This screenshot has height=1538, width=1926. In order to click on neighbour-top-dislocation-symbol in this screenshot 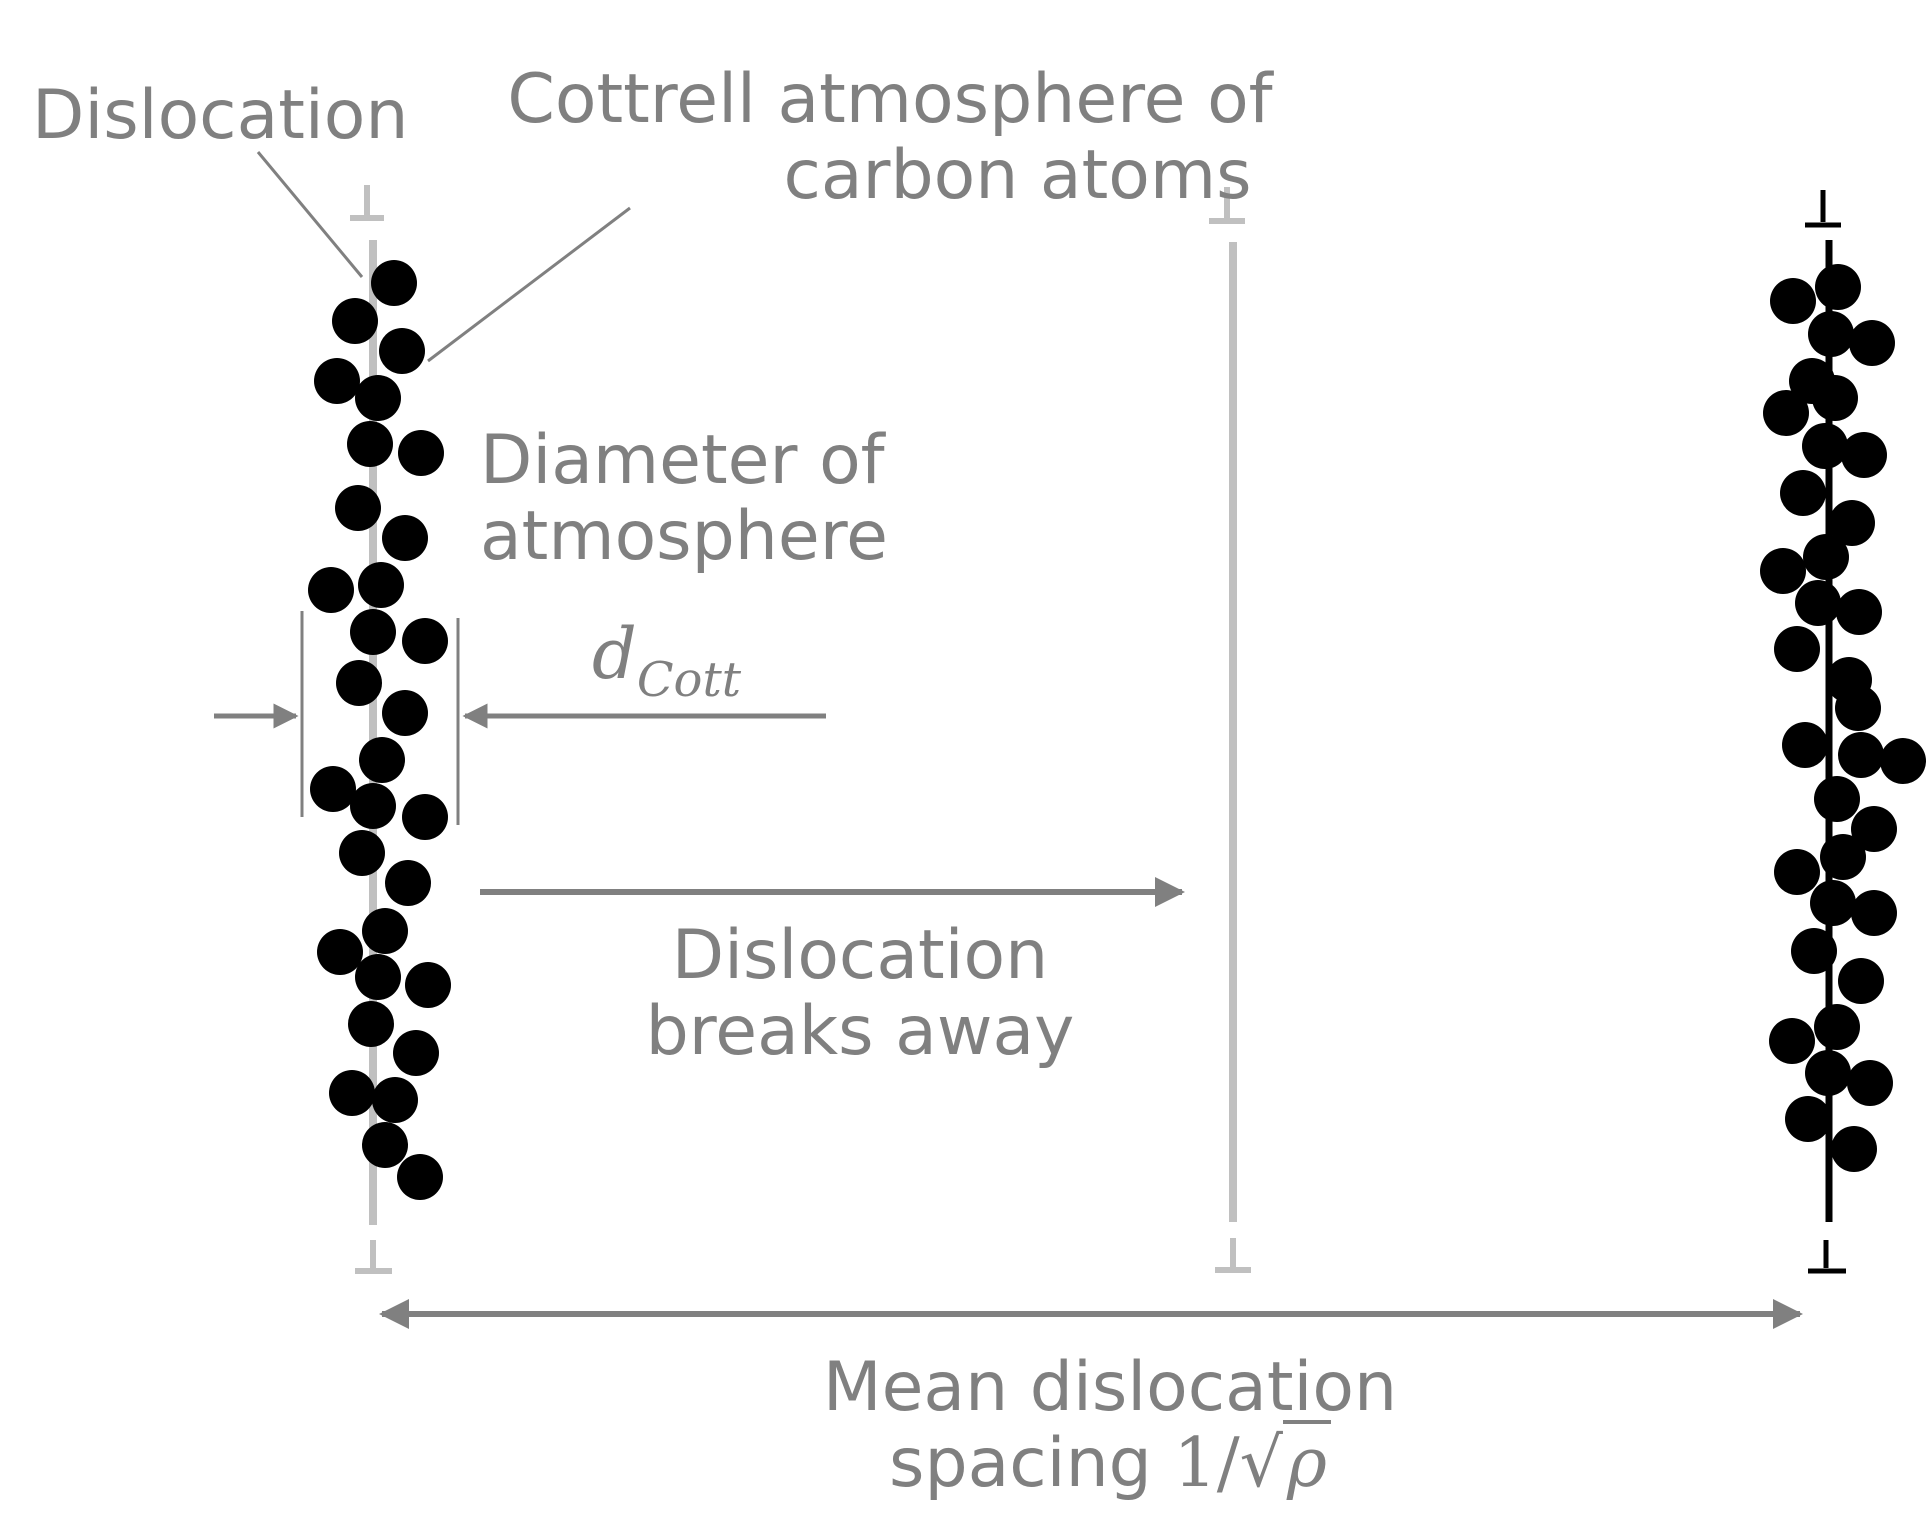, I will do `click(1823, 209)`.